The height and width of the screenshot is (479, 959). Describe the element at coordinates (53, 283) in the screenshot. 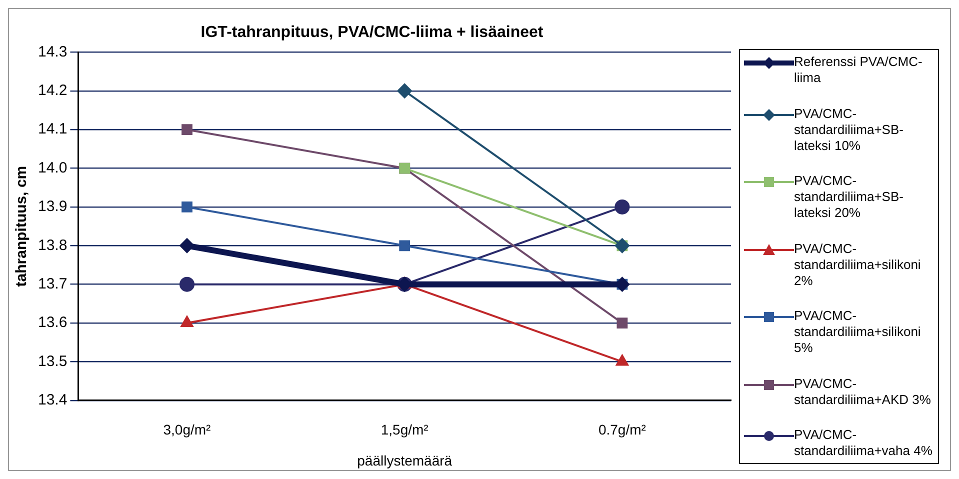

I see `y-tick-label: 13.7` at that location.